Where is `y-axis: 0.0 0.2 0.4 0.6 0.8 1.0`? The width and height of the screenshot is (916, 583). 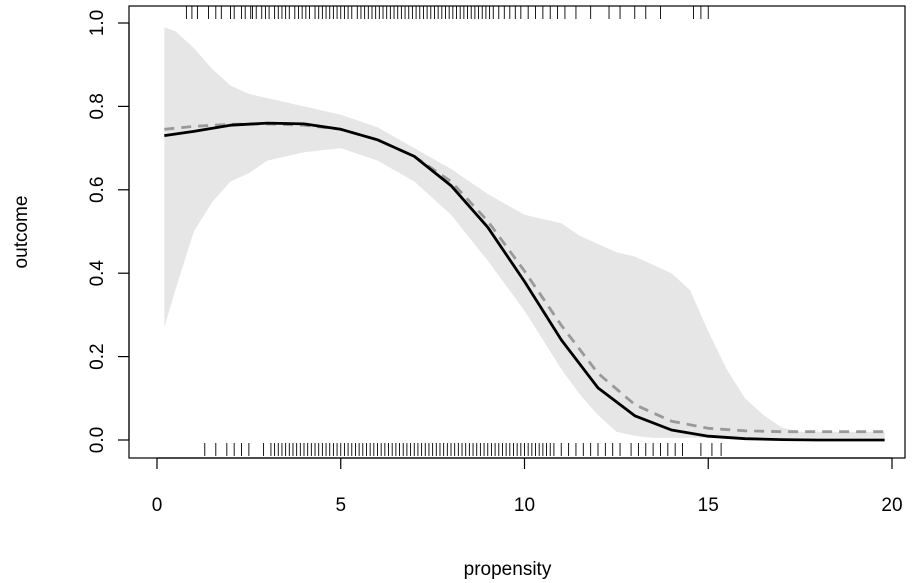
y-axis: 0.0 0.2 0.4 0.6 0.8 1.0 is located at coordinates (108, 231).